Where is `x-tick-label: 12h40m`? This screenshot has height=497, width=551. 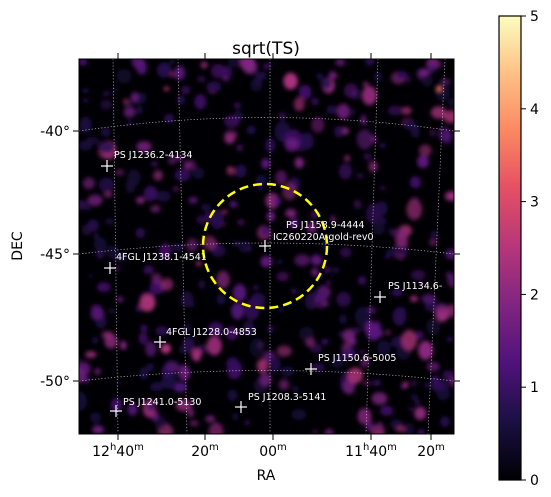 x-tick-label: 12h40m is located at coordinates (118, 451).